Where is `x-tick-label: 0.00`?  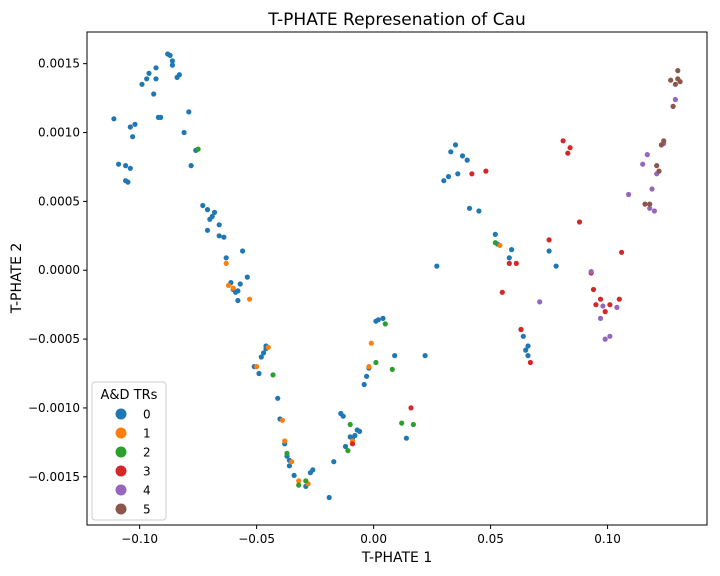 x-tick-label: 0.00 is located at coordinates (373, 539).